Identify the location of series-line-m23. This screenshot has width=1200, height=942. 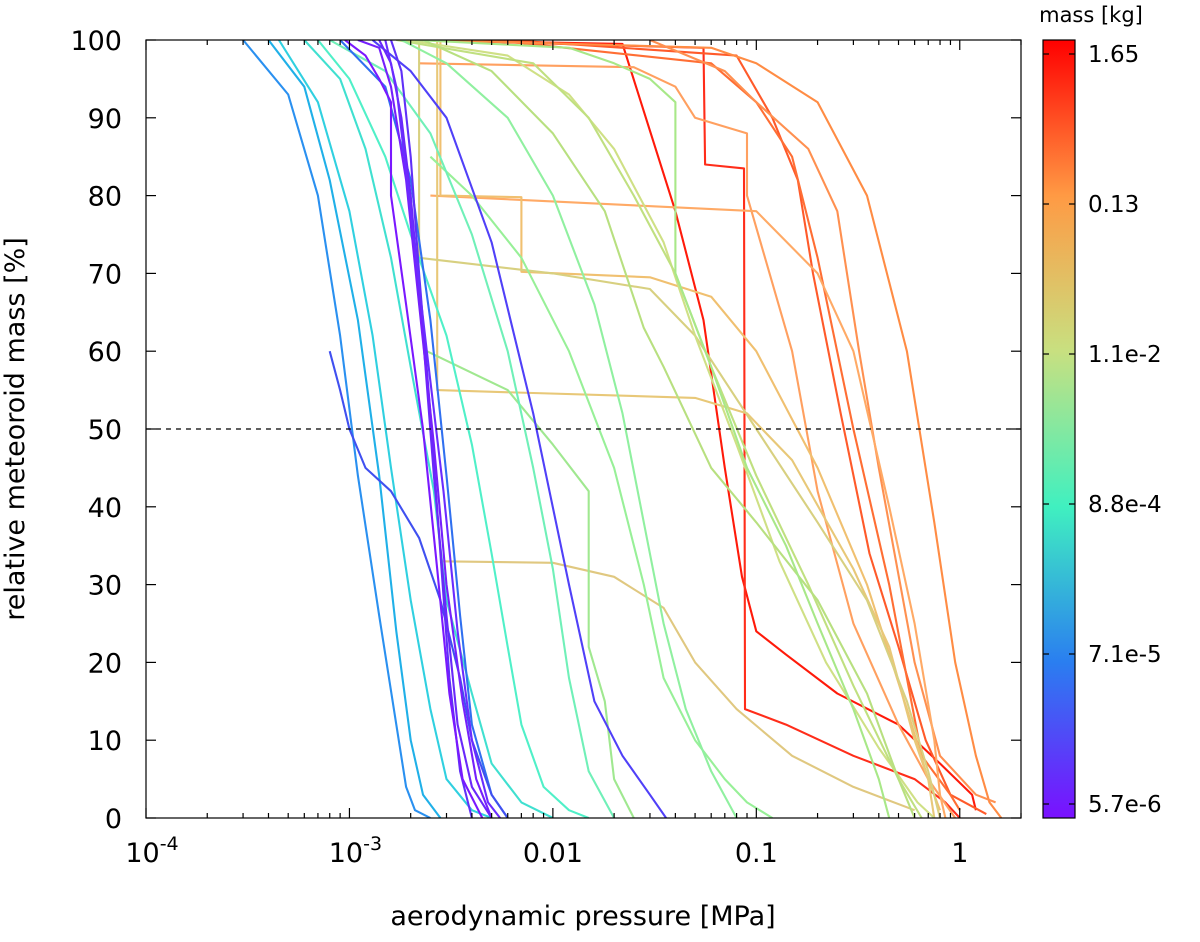
(385, 429).